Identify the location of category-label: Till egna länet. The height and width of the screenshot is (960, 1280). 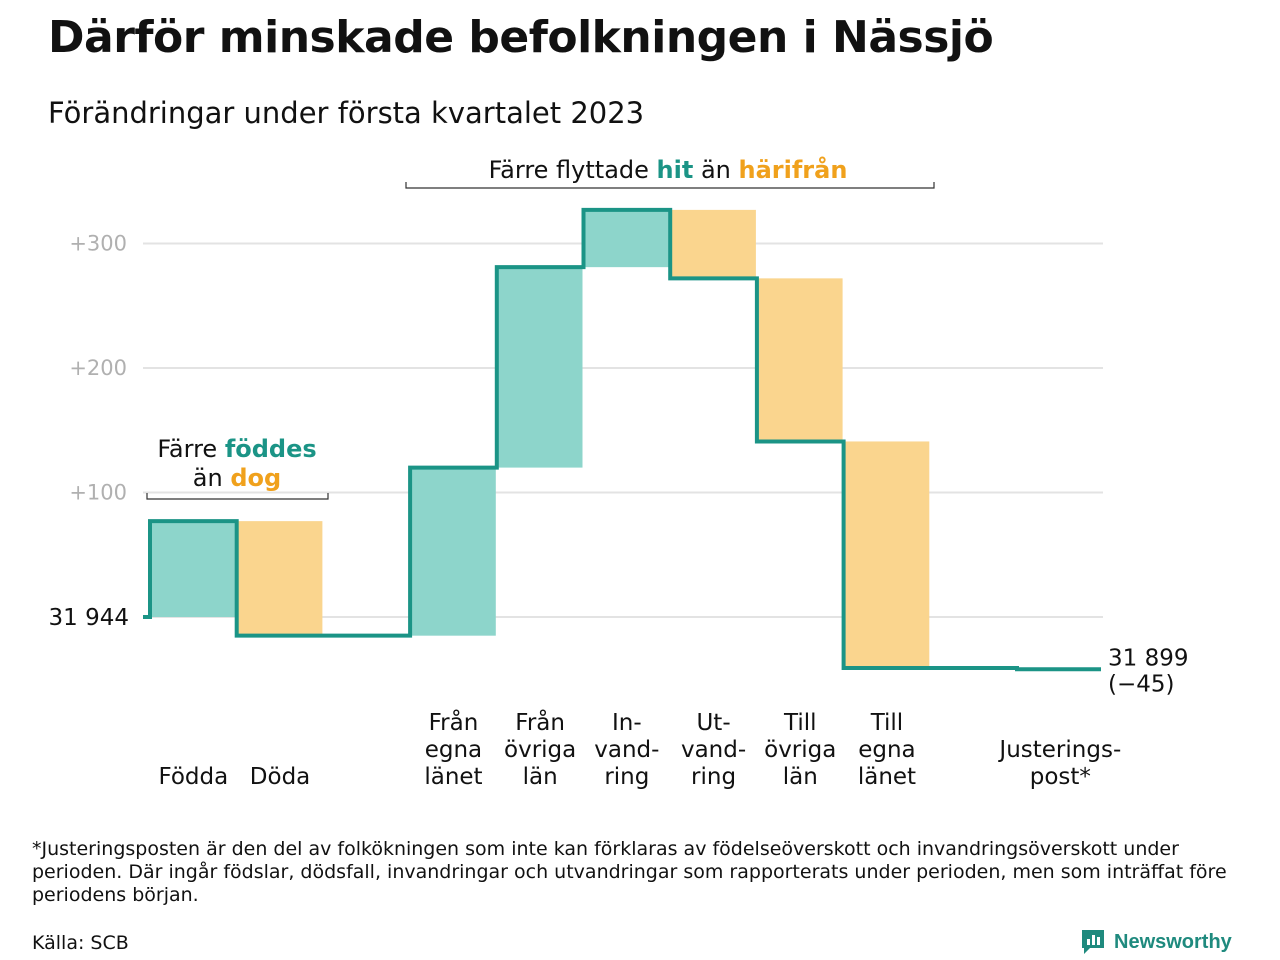
(887, 750).